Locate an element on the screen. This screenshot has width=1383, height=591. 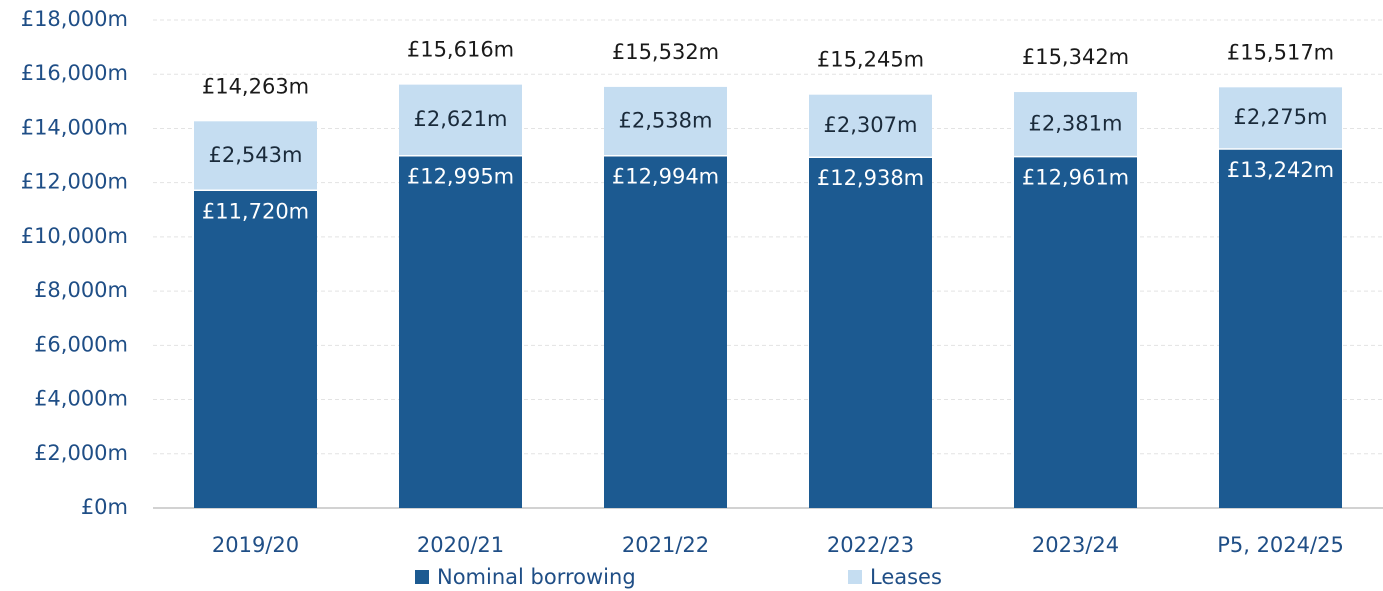
data-label: £2,621m is located at coordinates (461, 119).